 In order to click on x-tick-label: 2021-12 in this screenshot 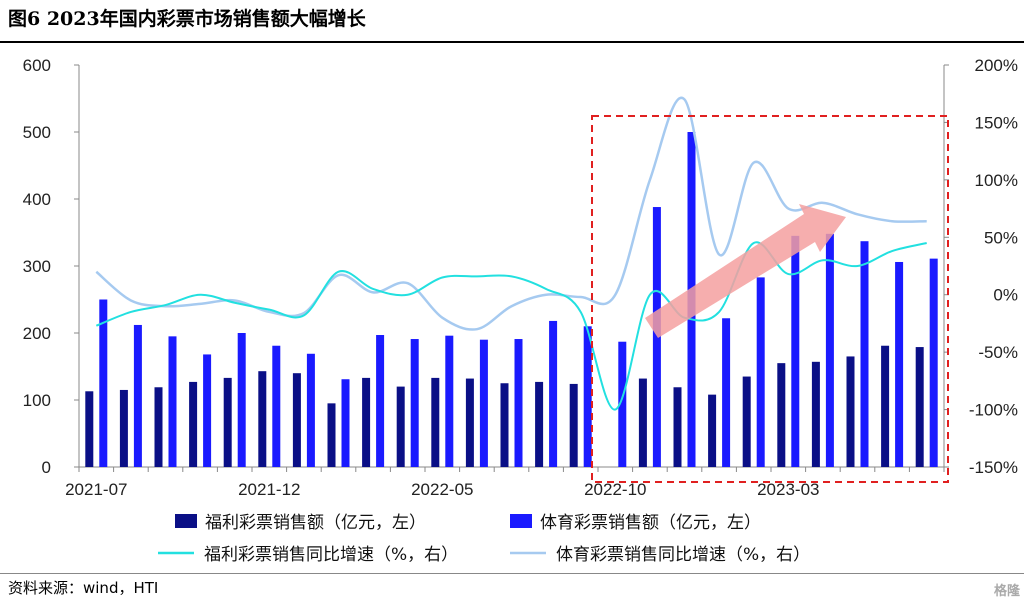, I will do `click(269, 489)`.